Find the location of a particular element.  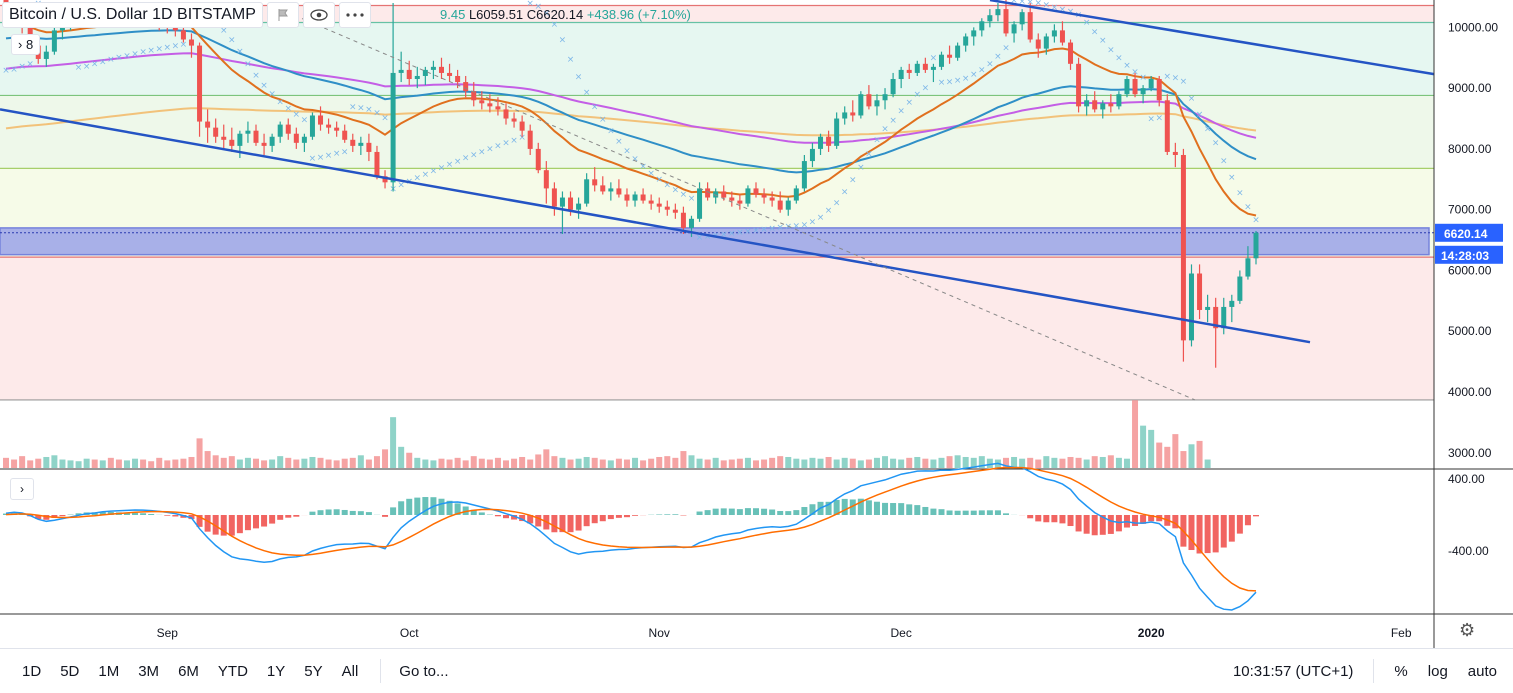

timeframe-ytd: YTD is located at coordinates (233, 671).